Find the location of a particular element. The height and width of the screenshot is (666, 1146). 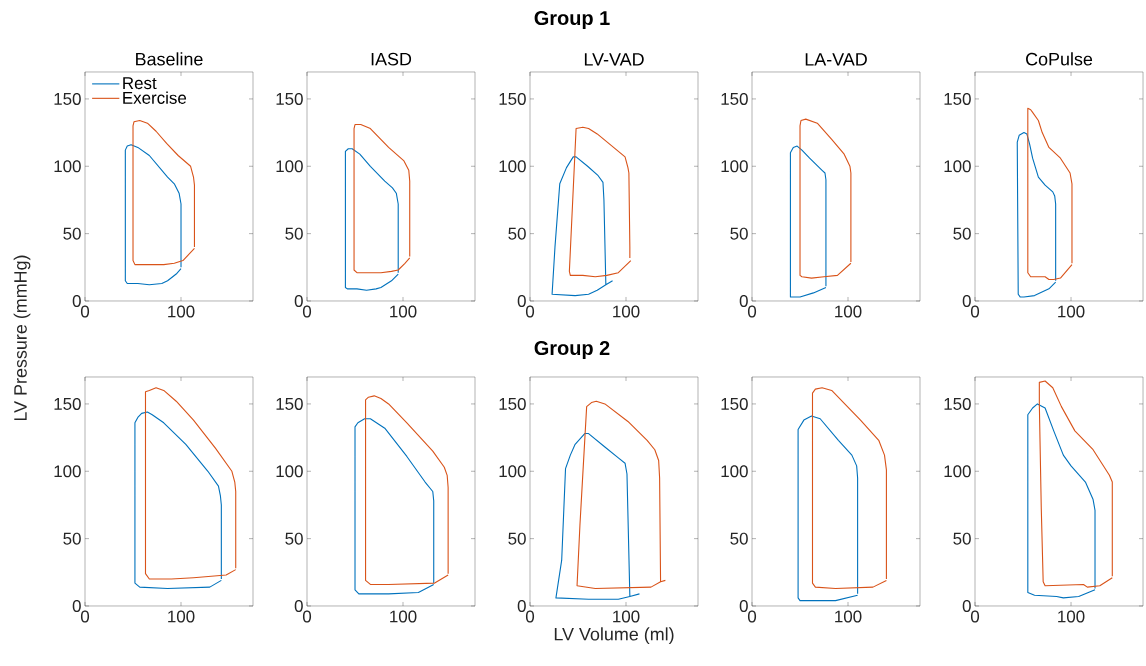

chart-title: Baseline is located at coordinates (169, 59).